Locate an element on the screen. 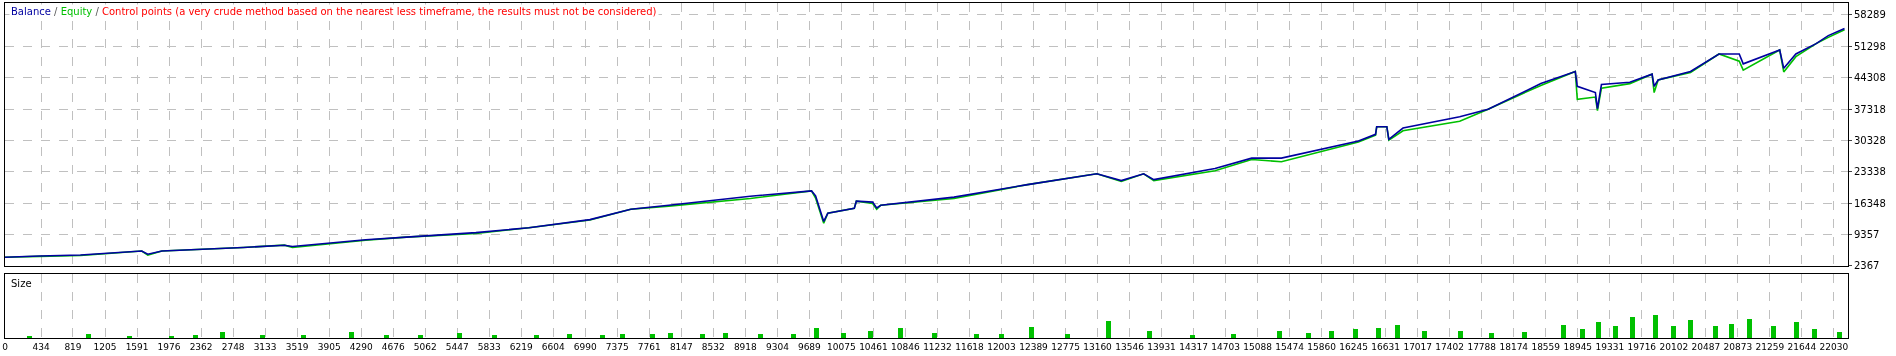  x-tick-label: 8918 is located at coordinates (745, 346).